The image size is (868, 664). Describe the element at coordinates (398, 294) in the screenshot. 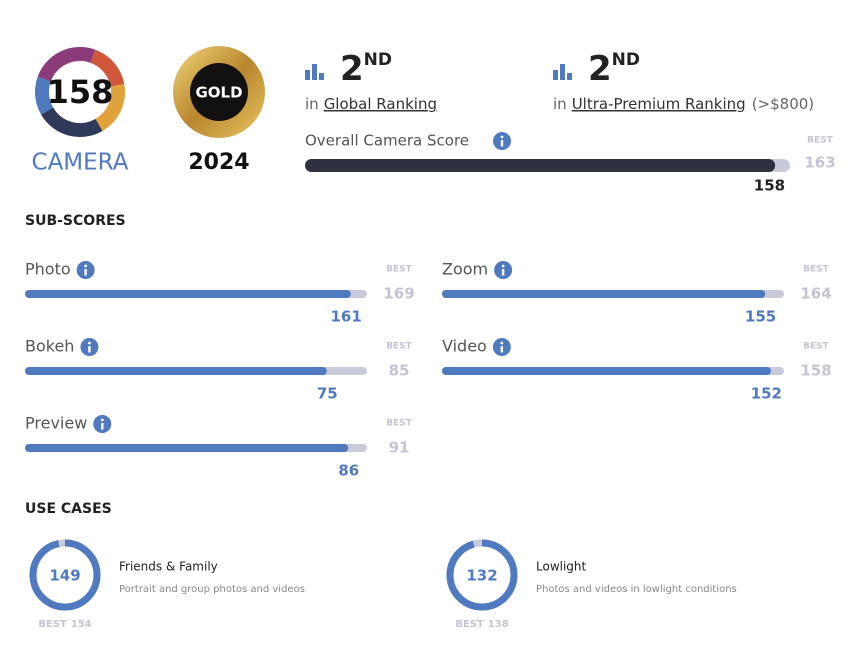

I see `sub-score-best: 169` at that location.